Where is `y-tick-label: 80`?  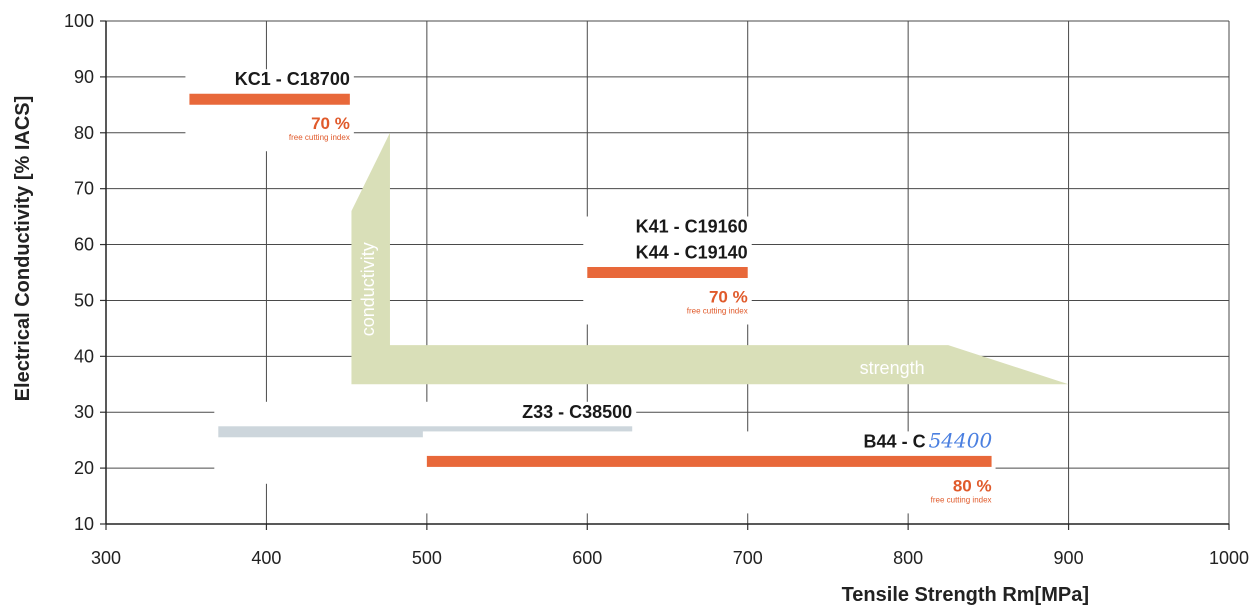 y-tick-label: 80 is located at coordinates (84, 133).